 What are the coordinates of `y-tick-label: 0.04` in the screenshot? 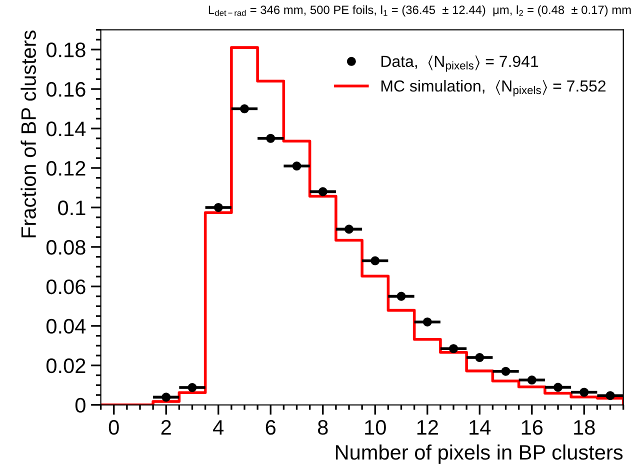 It's located at (66, 326).